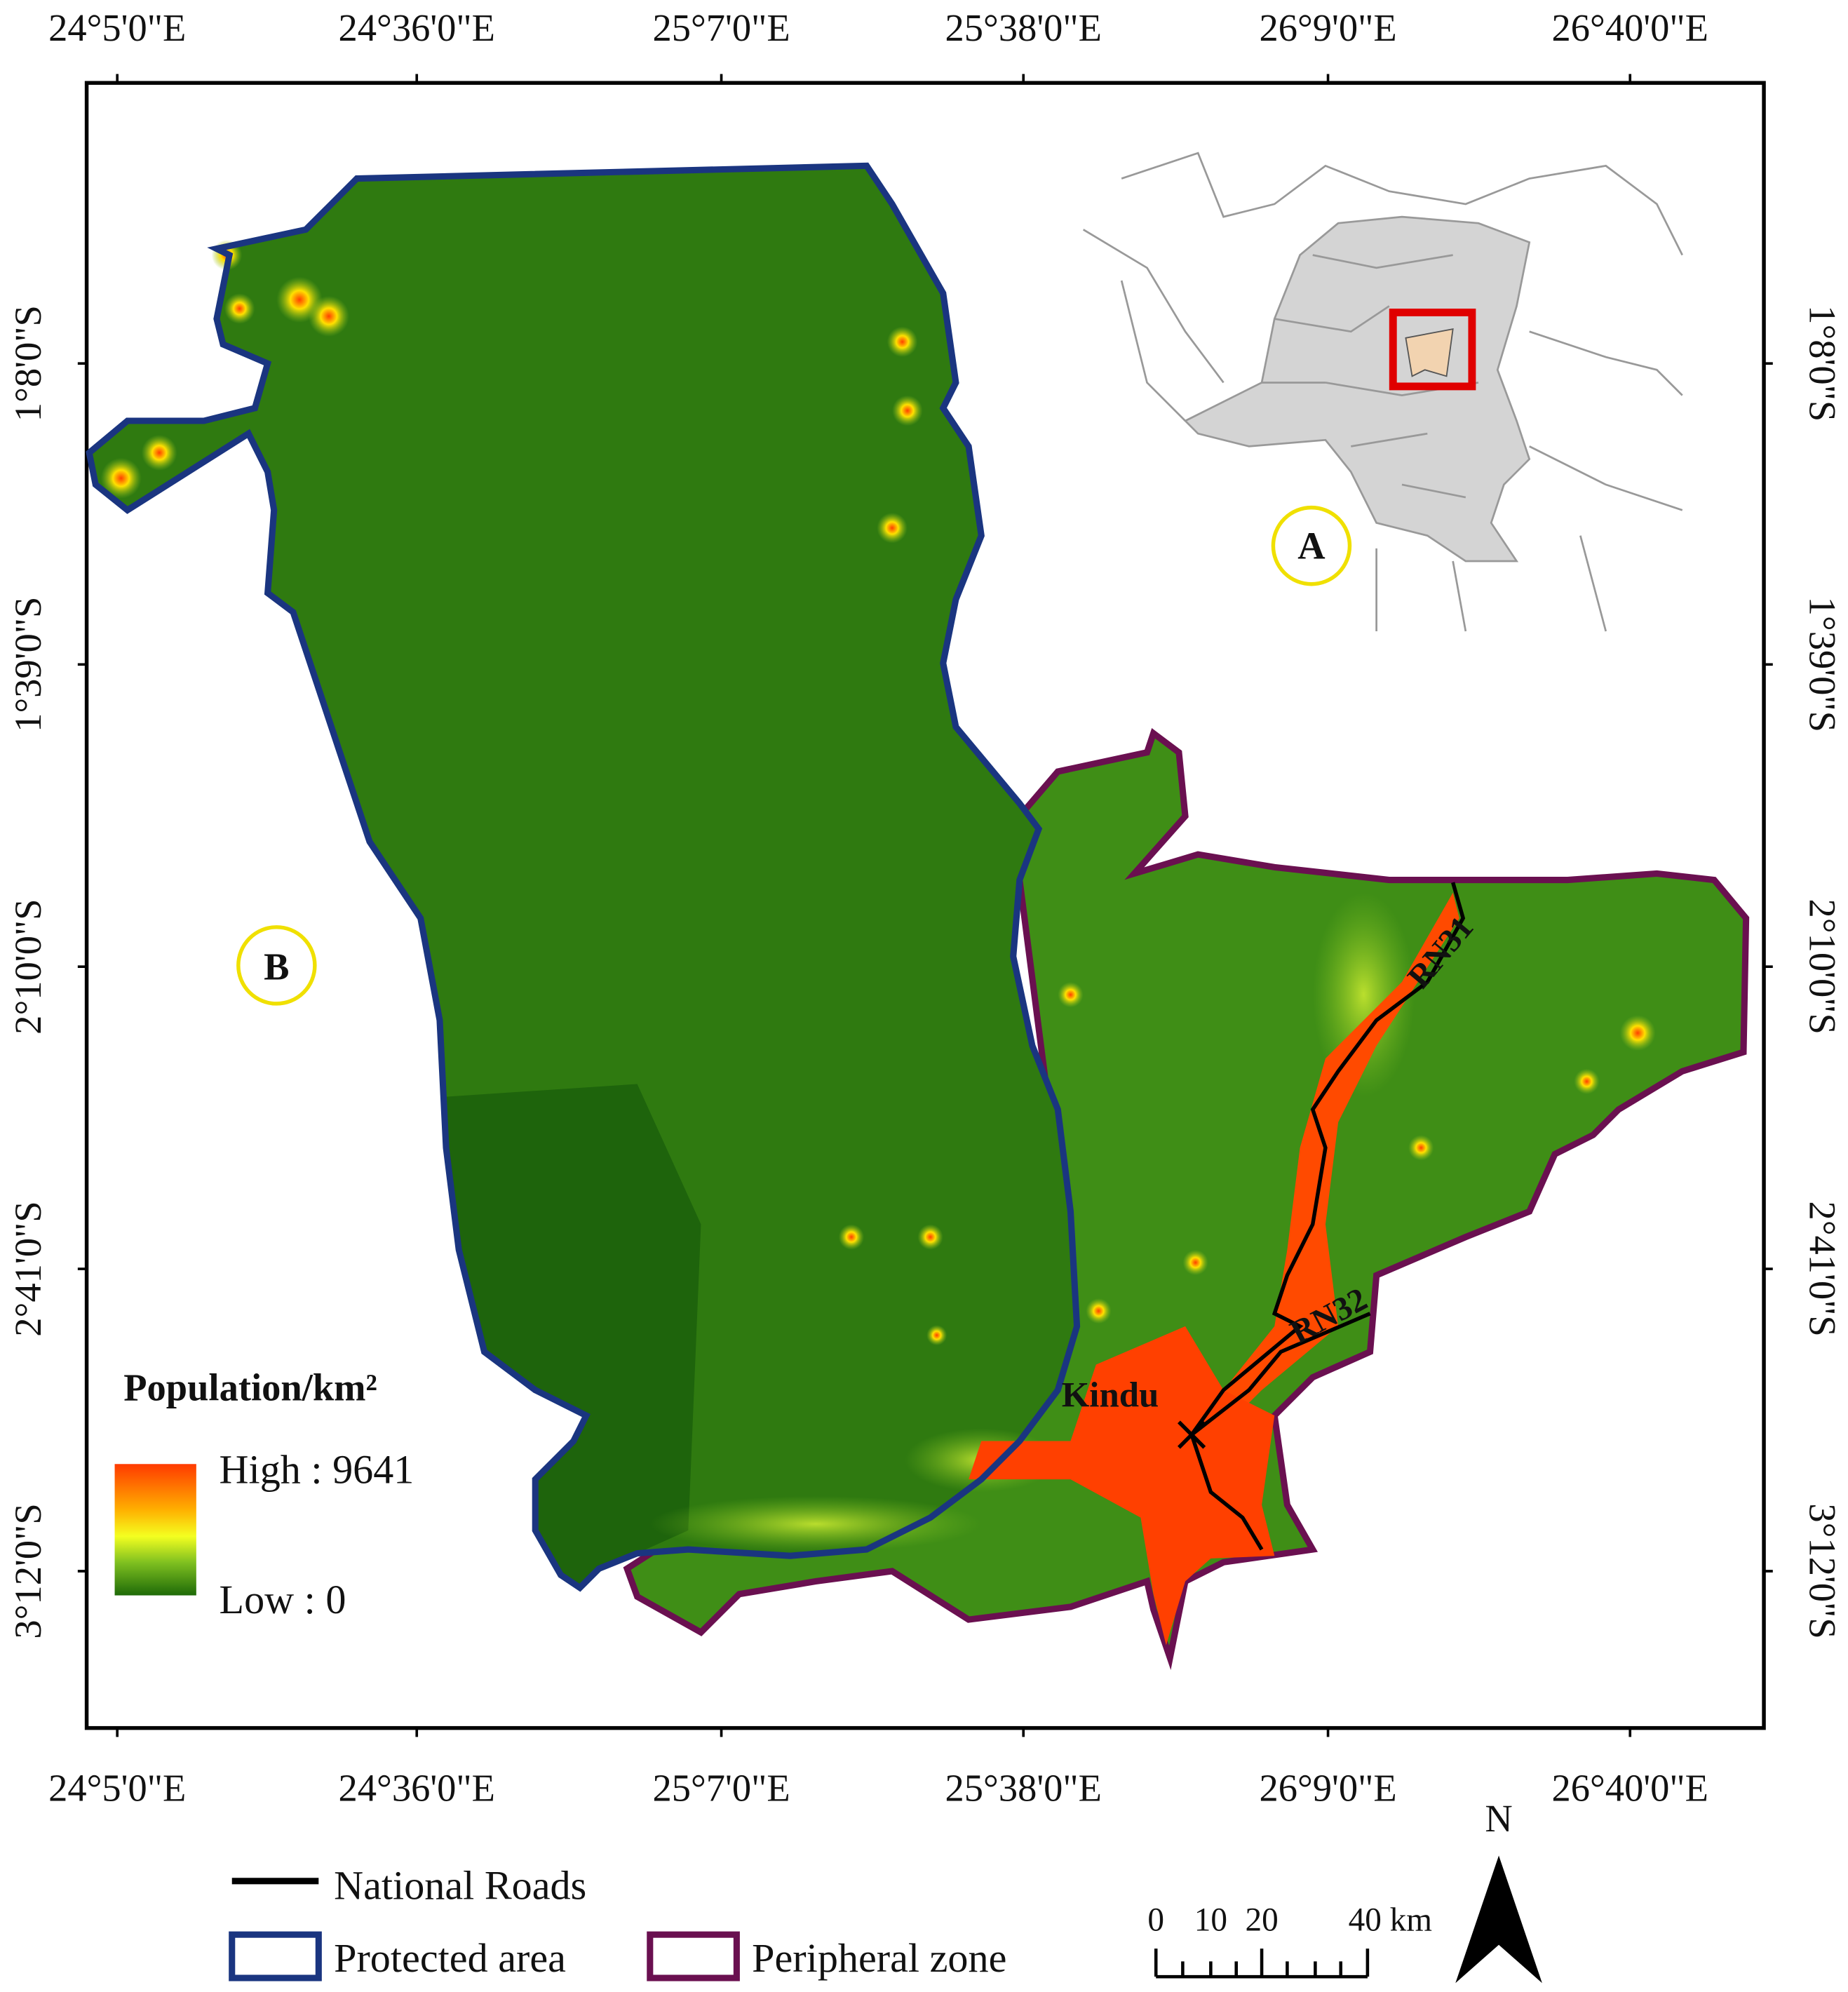 This screenshot has width=1848, height=1992. Describe the element at coordinates (283, 1599) in the screenshot. I see `legend-low: Low : 0` at that location.